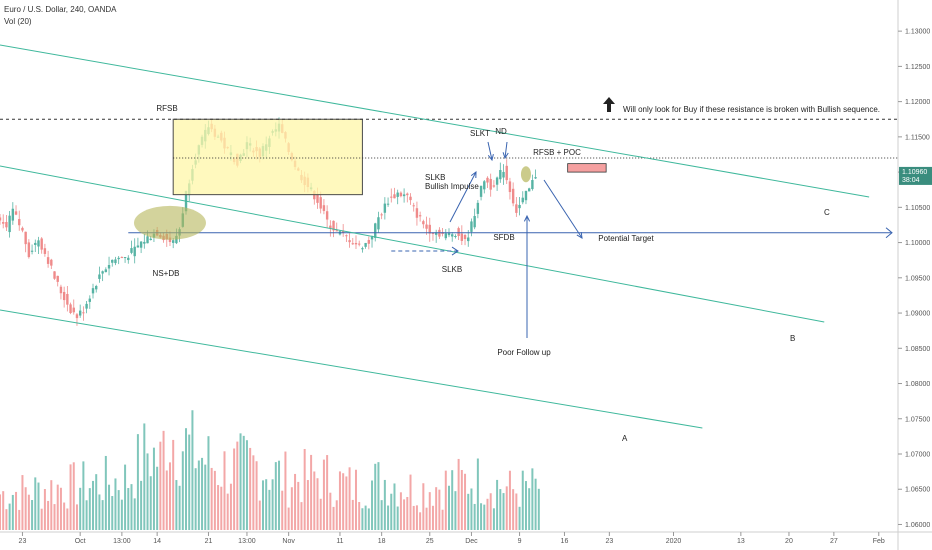 The image size is (932, 550). Describe the element at coordinates (473, 174) in the screenshot. I see `bullish-impulse-arrow-head` at that location.